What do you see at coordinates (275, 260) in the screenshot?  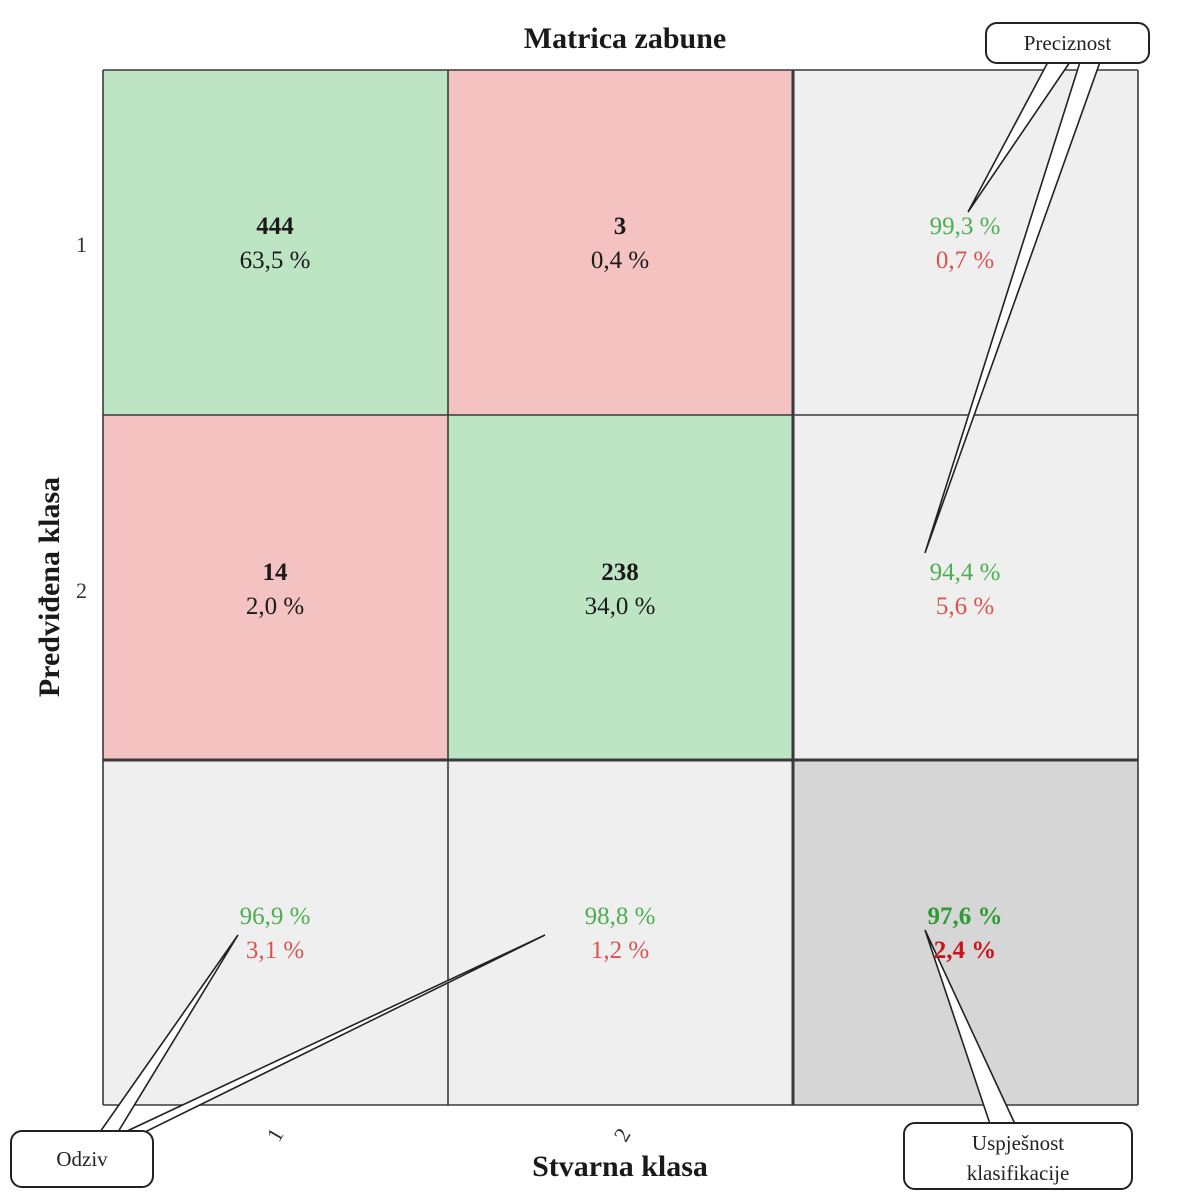 I see `cell-1-1-percent: 63,5 %` at bounding box center [275, 260].